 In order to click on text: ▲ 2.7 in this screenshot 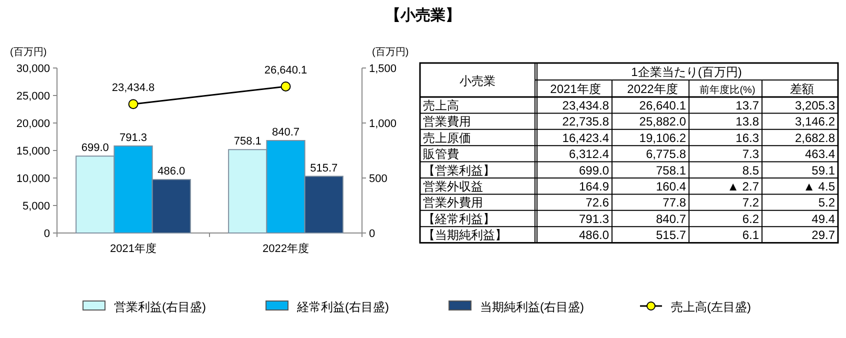, I will do `click(743, 187)`.